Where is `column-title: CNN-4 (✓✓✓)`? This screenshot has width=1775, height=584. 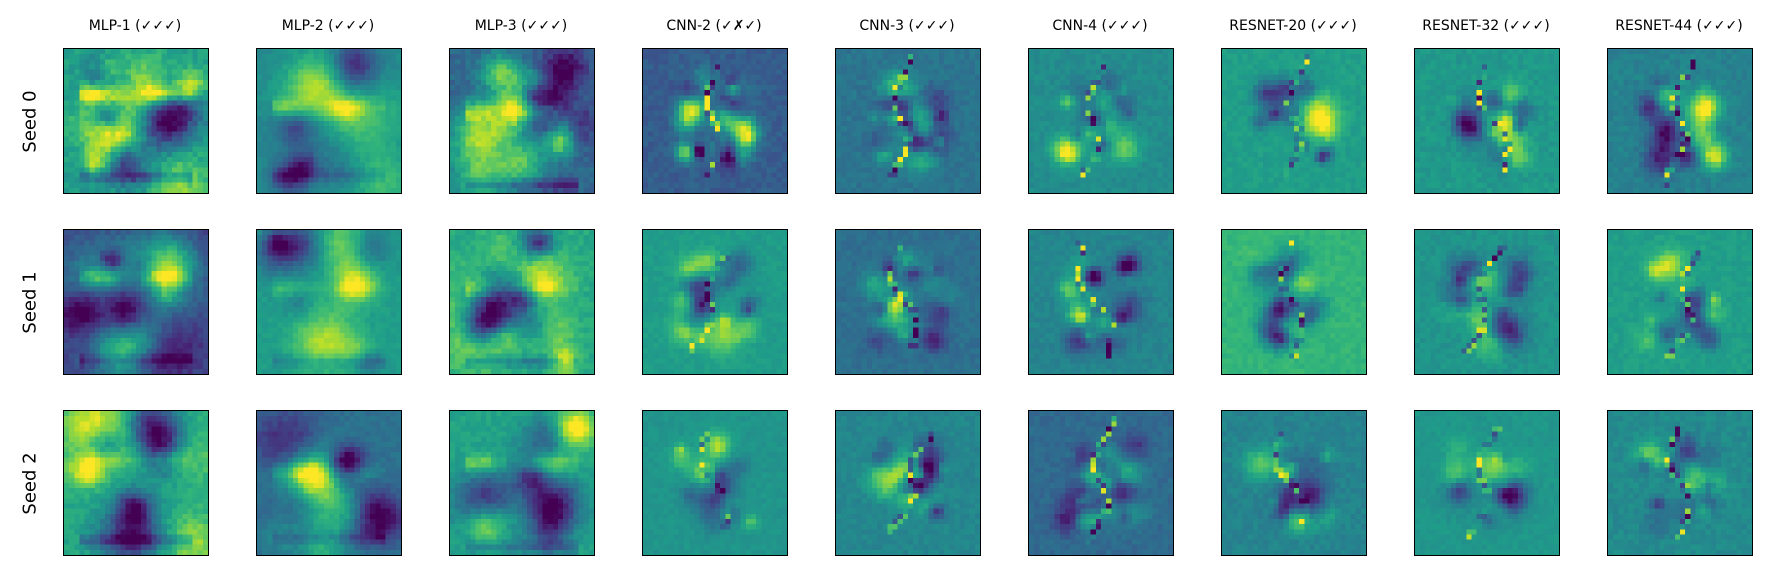 column-title: CNN-4 (✓✓✓) is located at coordinates (1100, 26).